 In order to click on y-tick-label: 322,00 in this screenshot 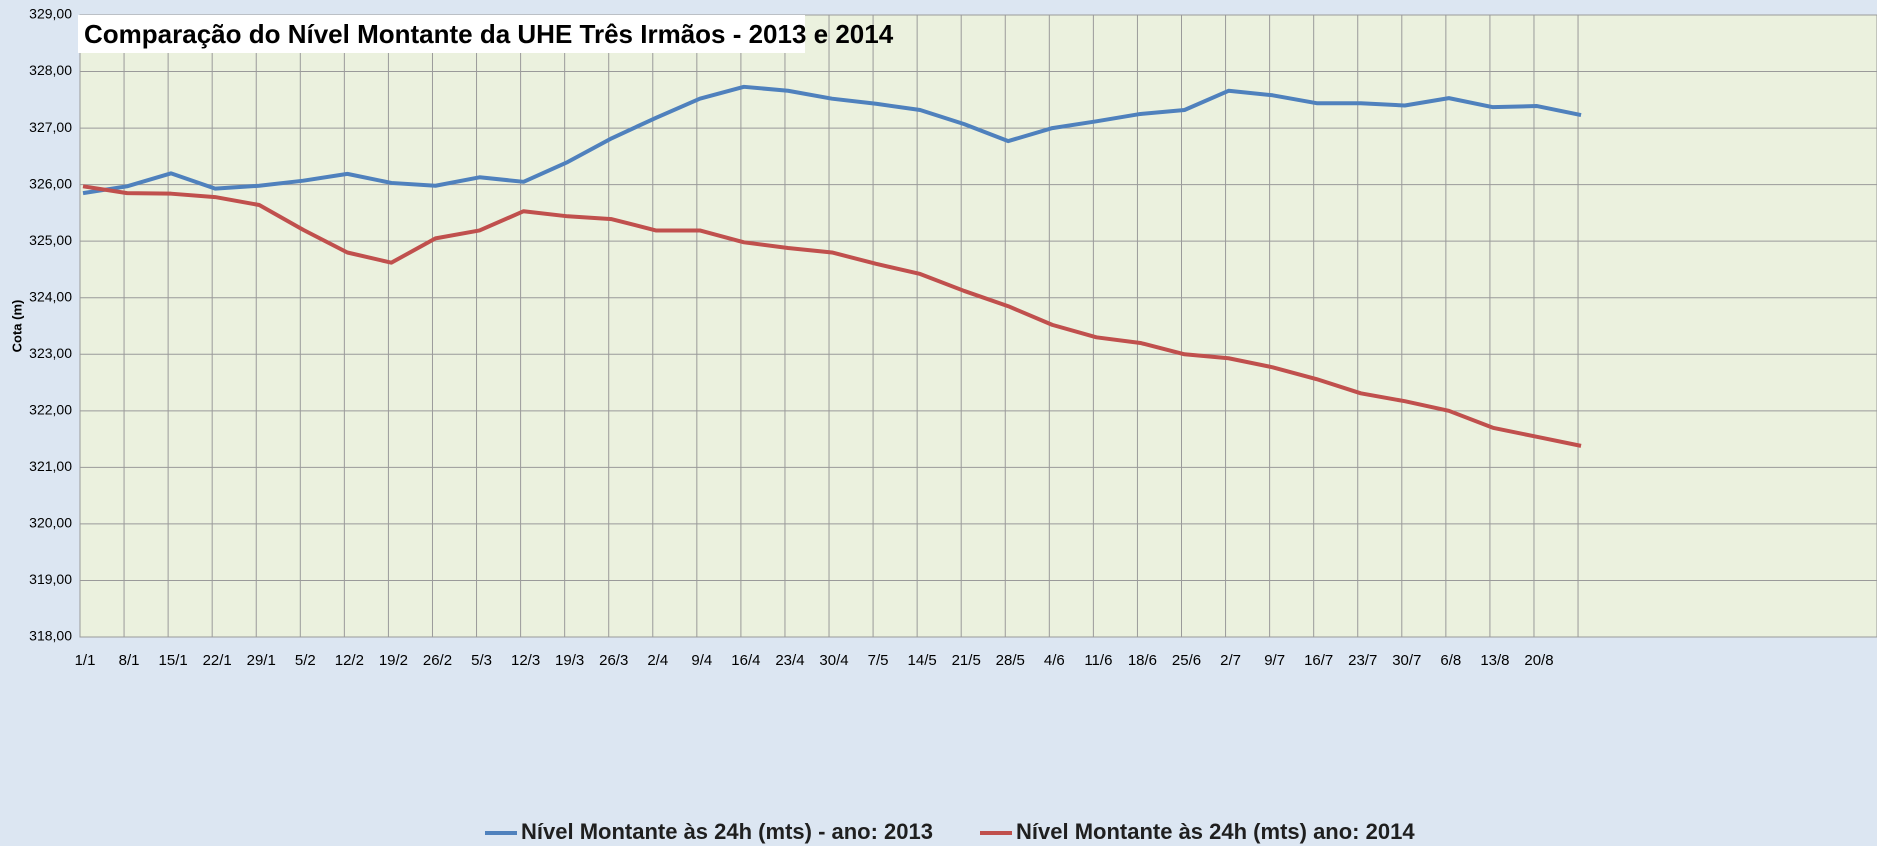, I will do `click(50, 410)`.